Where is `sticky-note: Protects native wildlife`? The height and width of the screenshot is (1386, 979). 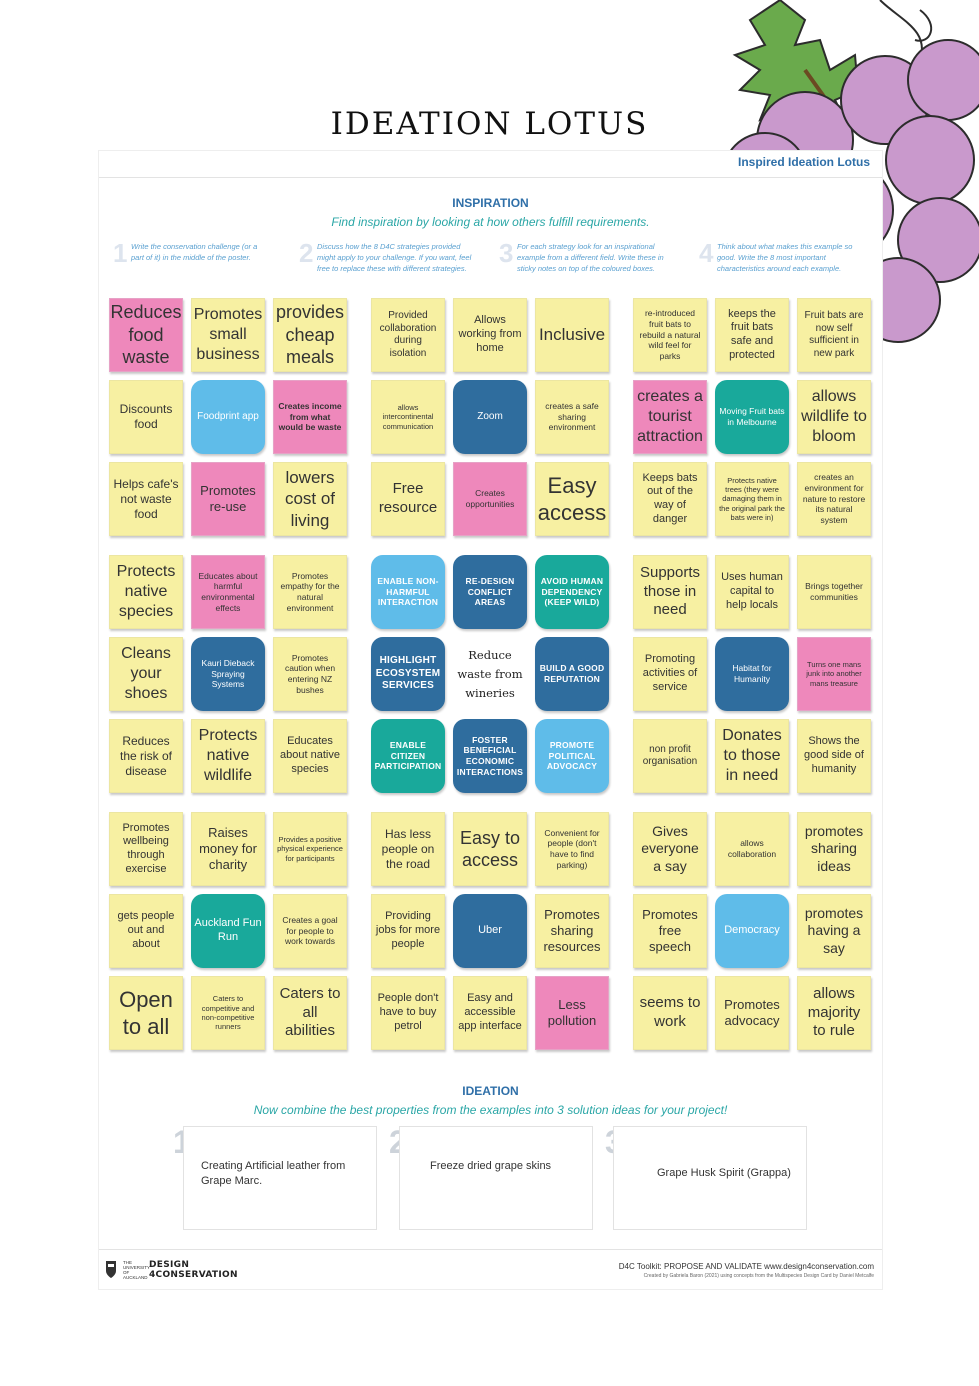 sticky-note: Protects native wildlife is located at coordinates (228, 756).